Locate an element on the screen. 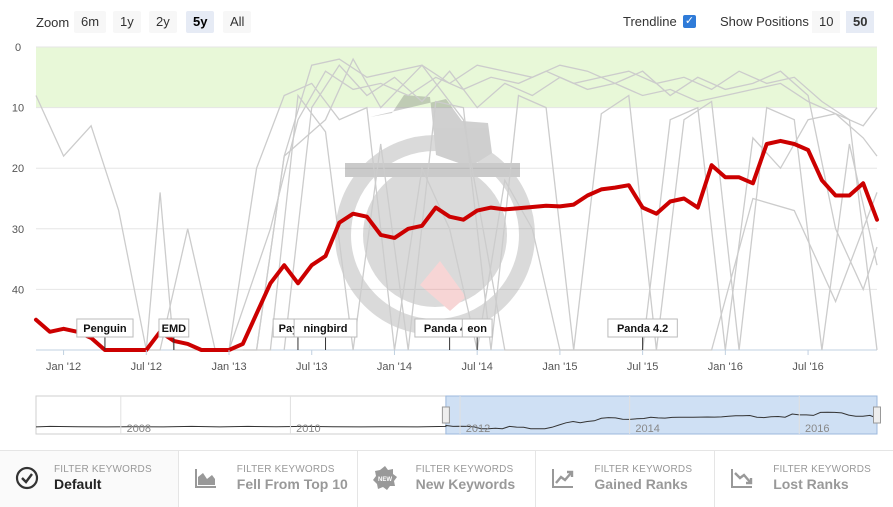 The image size is (893, 507). x-tick-label: Jan '14 is located at coordinates (394, 367).